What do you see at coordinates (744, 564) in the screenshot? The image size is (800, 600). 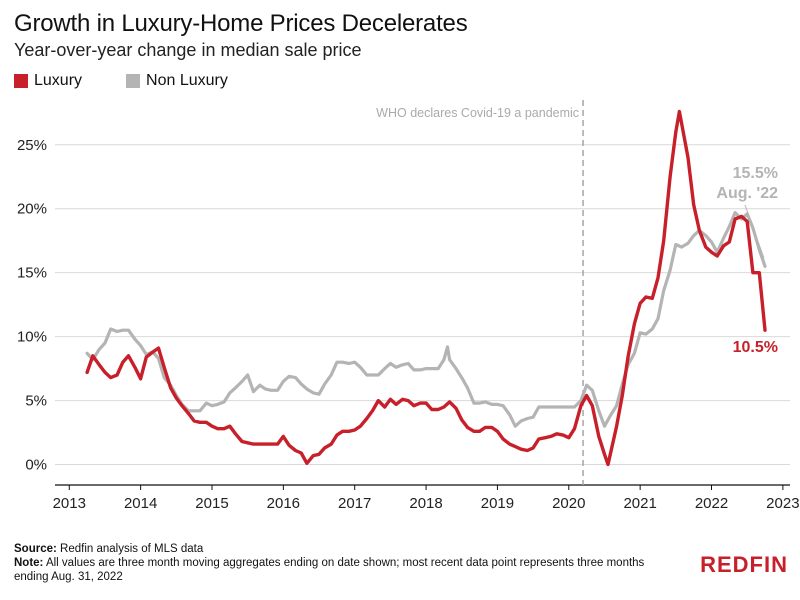 I see `redfin-logo: REDFIN` at bounding box center [744, 564].